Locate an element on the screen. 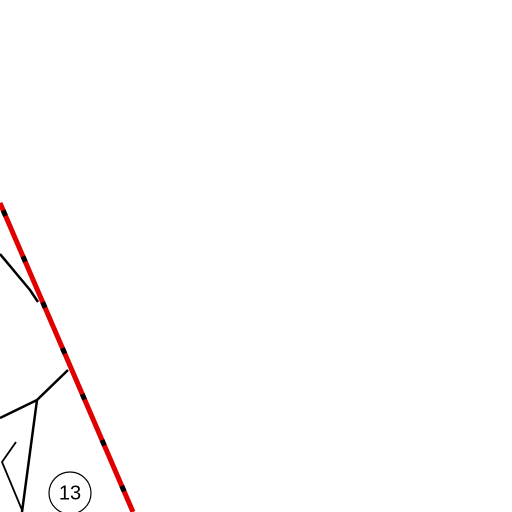 Image resolution: width=512 pixels, height=512 pixels. parcel-label: 13 is located at coordinates (70, 493).